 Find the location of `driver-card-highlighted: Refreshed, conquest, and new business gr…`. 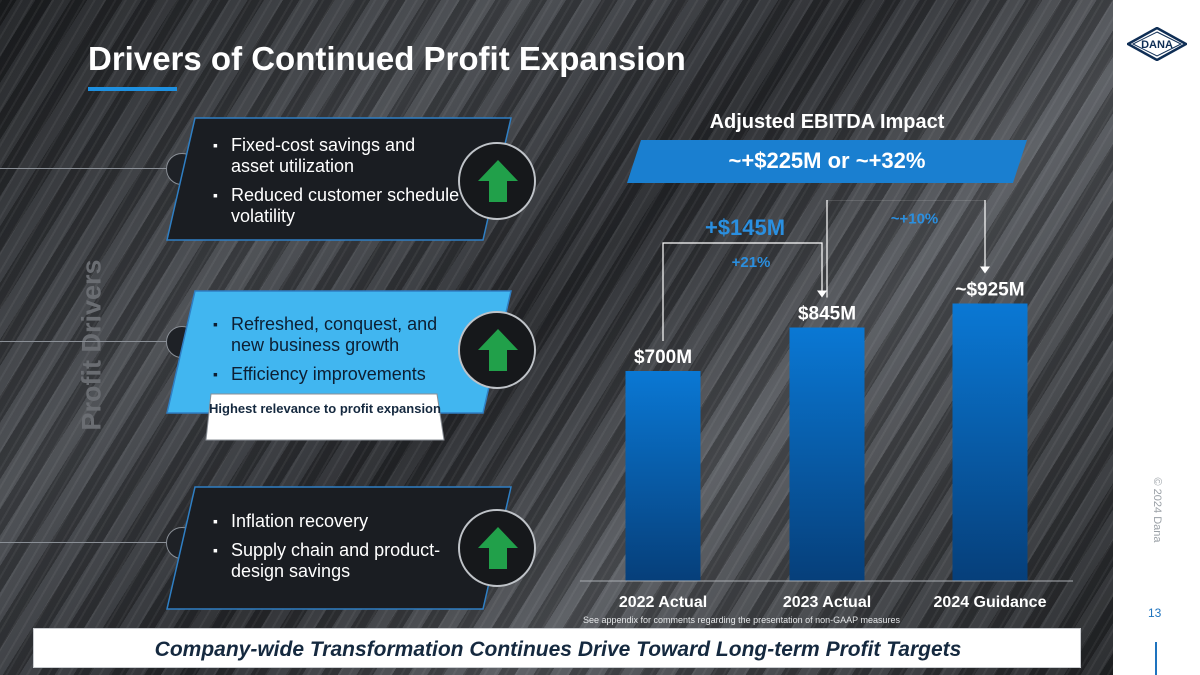

driver-card-highlighted: Refreshed, conquest, and new business gr… is located at coordinates (340, 352).